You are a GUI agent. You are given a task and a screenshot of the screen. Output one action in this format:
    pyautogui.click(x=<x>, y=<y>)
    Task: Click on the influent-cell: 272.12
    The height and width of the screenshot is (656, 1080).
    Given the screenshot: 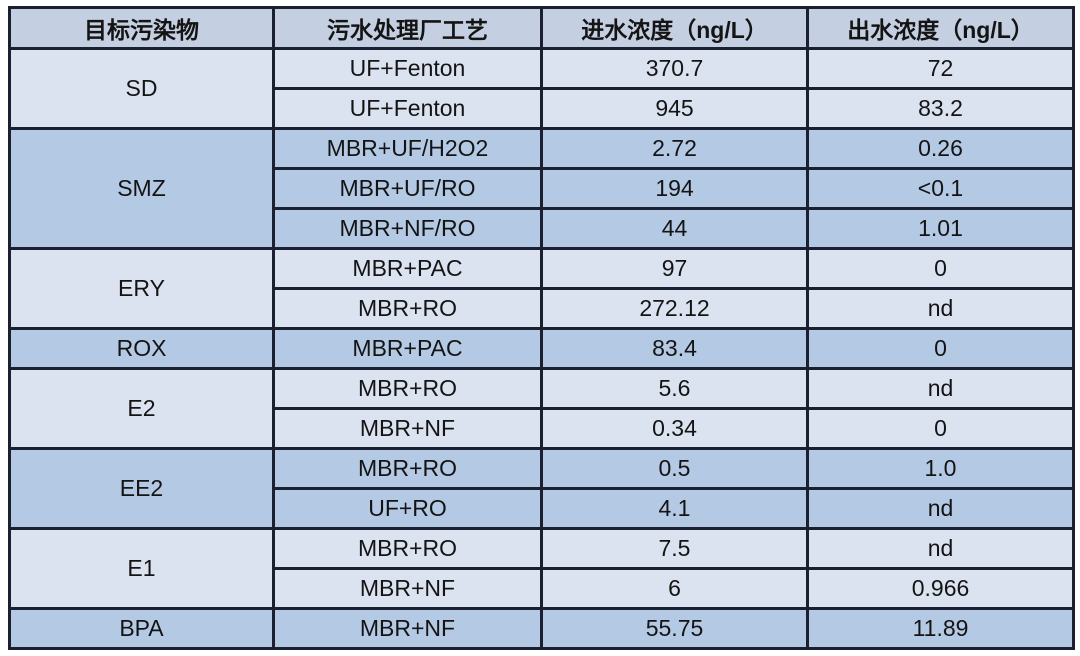 What is the action you would take?
    pyautogui.click(x=674, y=308)
    